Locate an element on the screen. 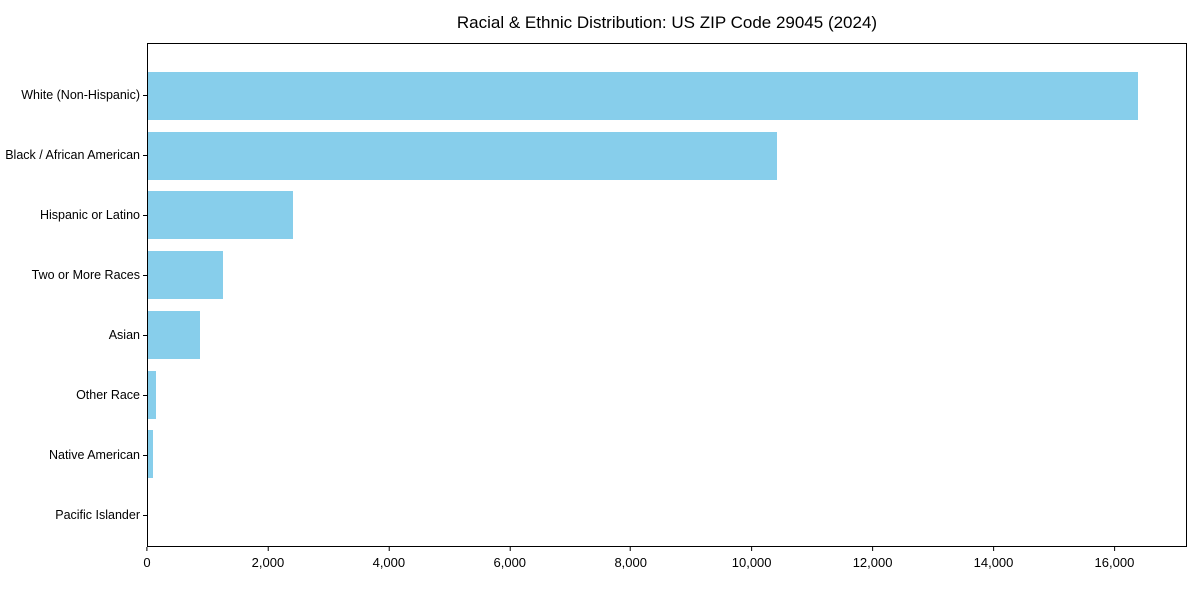  y-label-row: White (Non-Hispanic) is located at coordinates (73, 95).